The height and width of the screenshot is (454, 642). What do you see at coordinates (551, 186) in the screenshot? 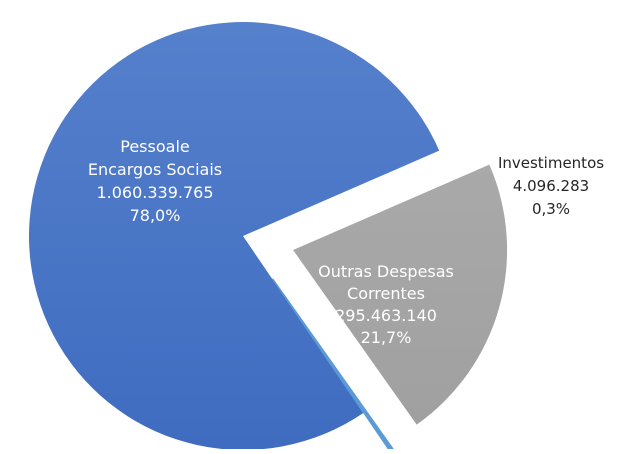
I see `slice-1-value-label: 4.096.283` at bounding box center [551, 186].